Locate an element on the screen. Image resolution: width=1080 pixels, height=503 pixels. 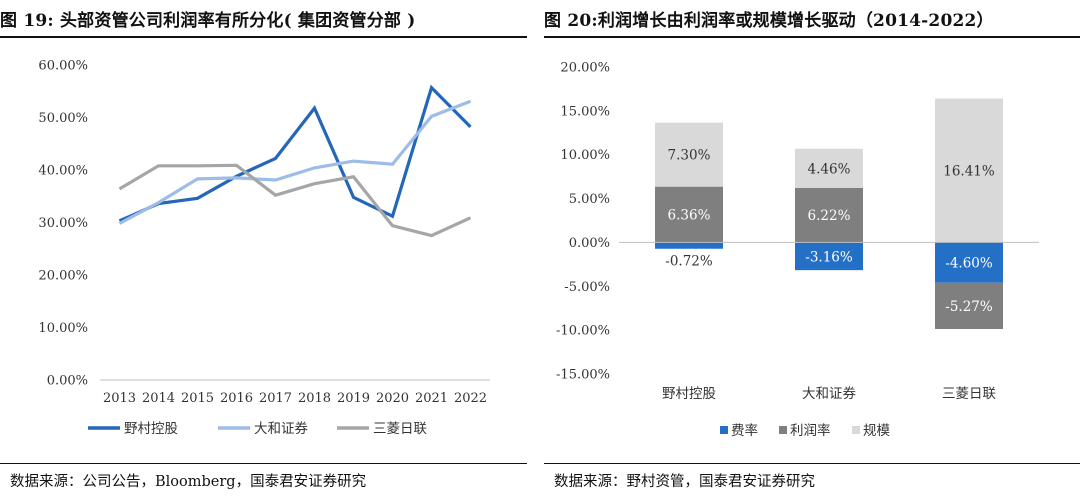
x-tick-label: 2020 is located at coordinates (392, 398).